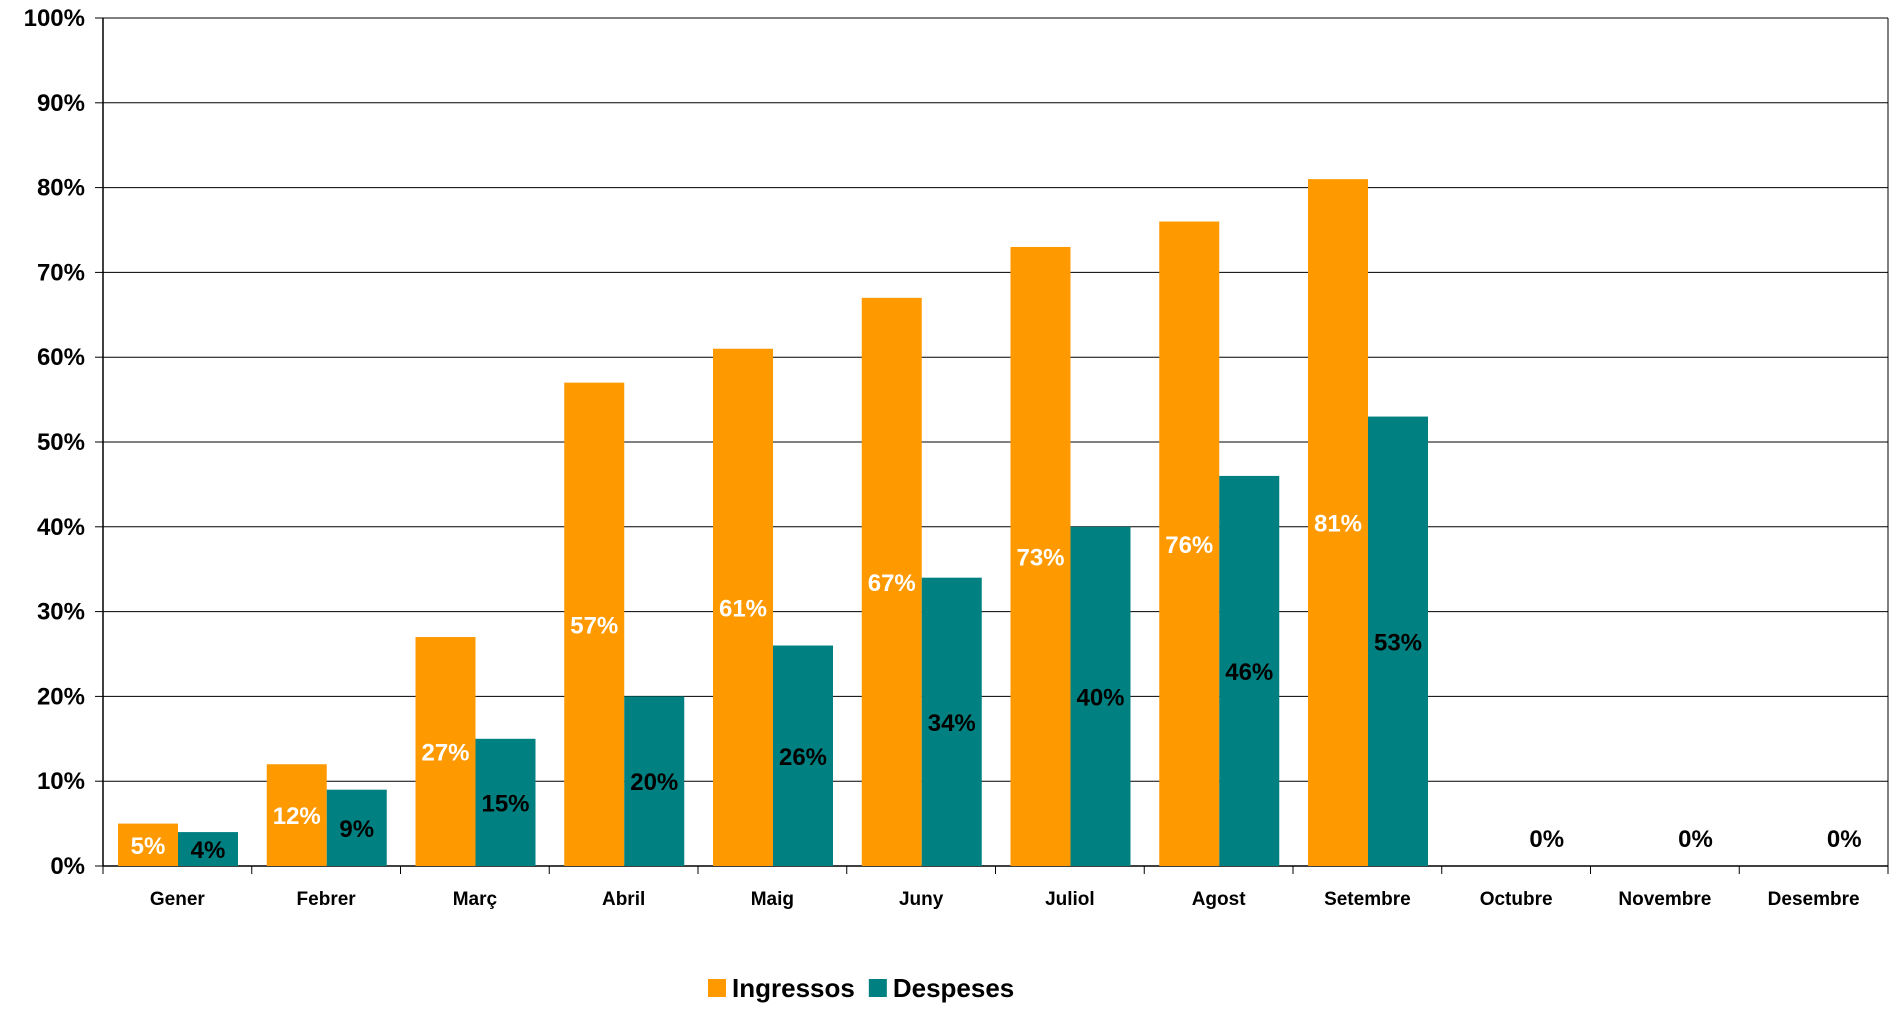 Image resolution: width=1890 pixels, height=1017 pixels. Describe the element at coordinates (178, 899) in the screenshot. I see `x-tick-label: Gener` at that location.